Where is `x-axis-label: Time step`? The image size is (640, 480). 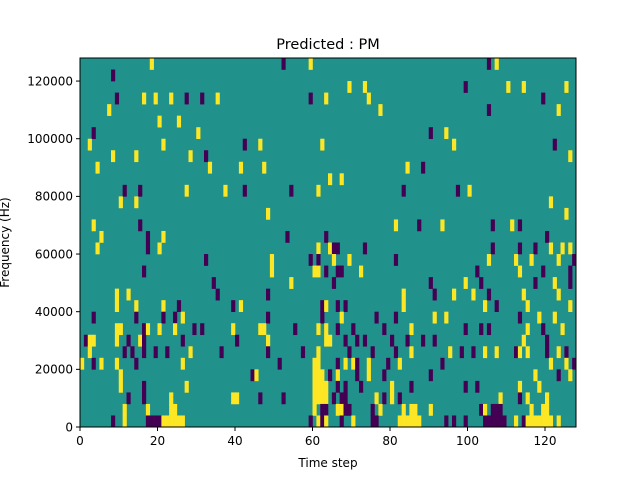
x-axis-label: Time step is located at coordinates (327, 463).